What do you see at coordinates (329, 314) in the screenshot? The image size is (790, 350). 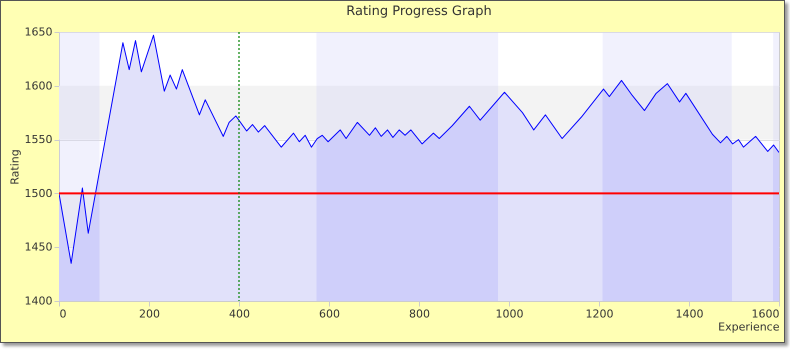 I see `x-tick-label: 600` at bounding box center [329, 314].